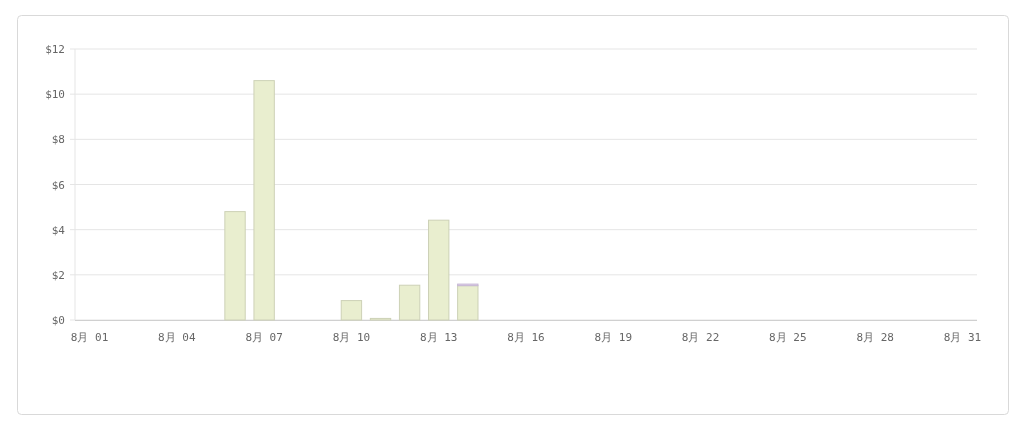  What do you see at coordinates (351, 337) in the screenshot?
I see `x-tick-label: 8月 10` at bounding box center [351, 337].